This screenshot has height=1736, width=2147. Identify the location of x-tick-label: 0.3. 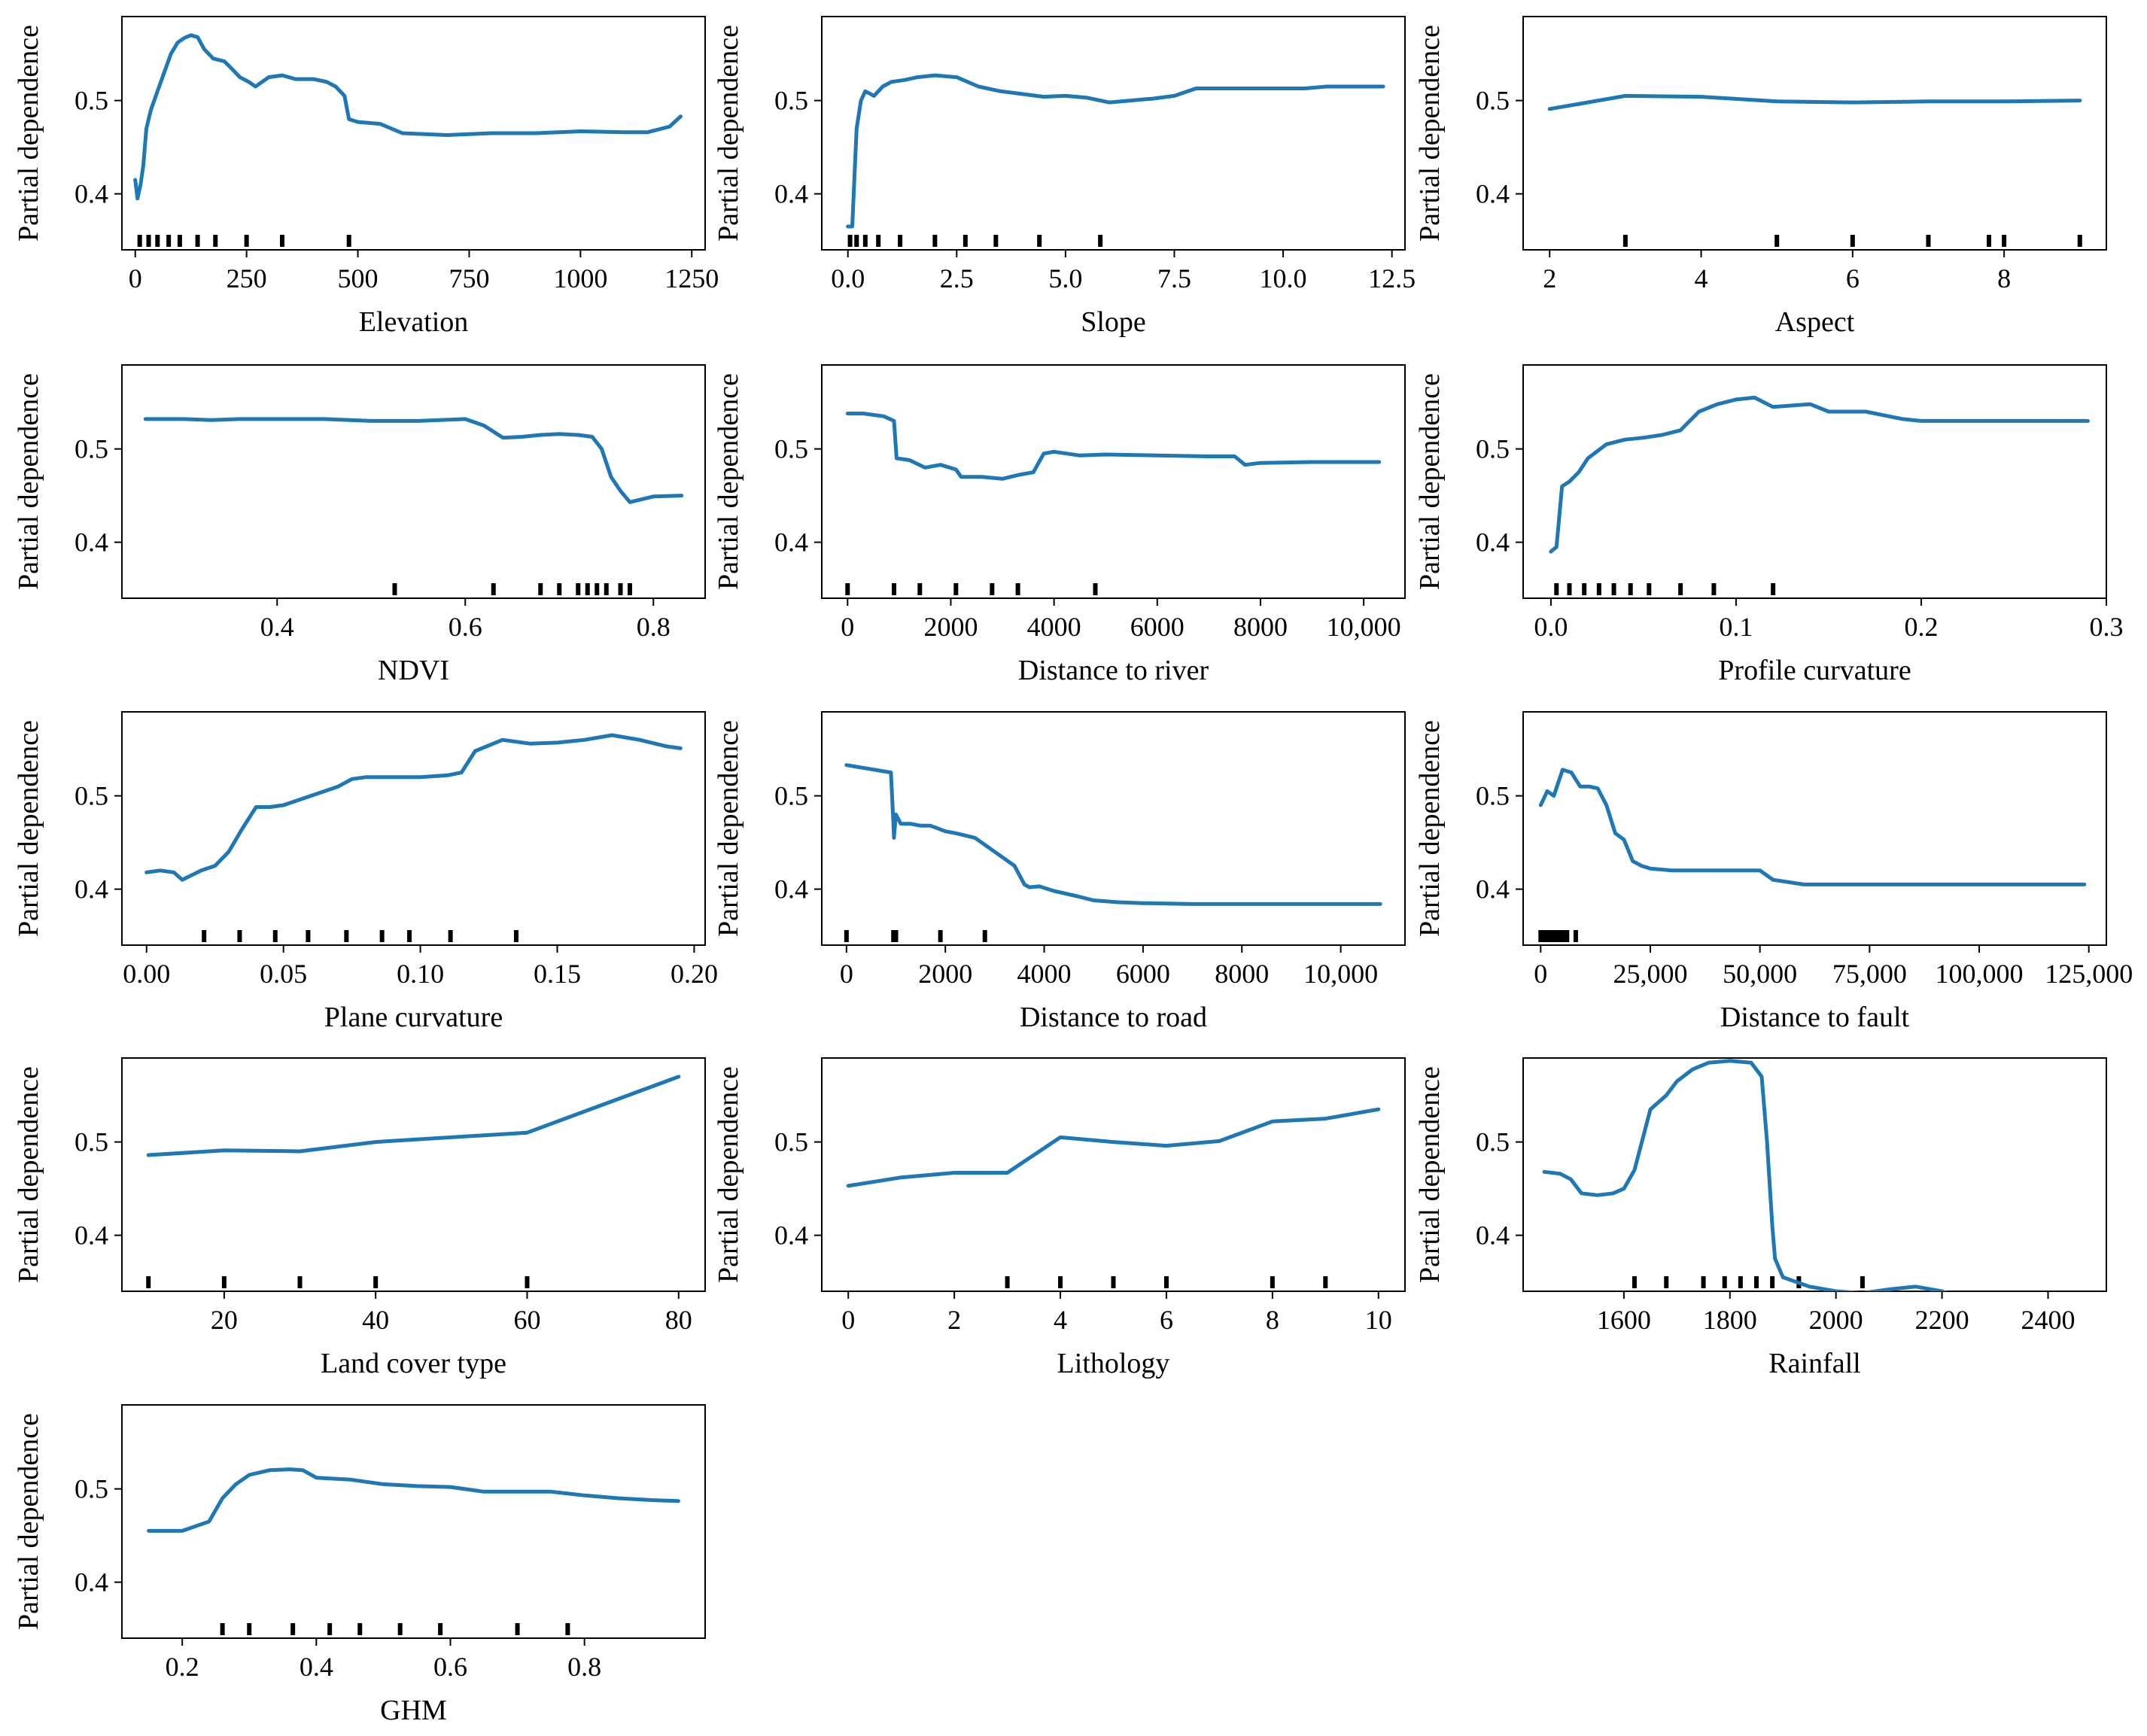
(2107, 627).